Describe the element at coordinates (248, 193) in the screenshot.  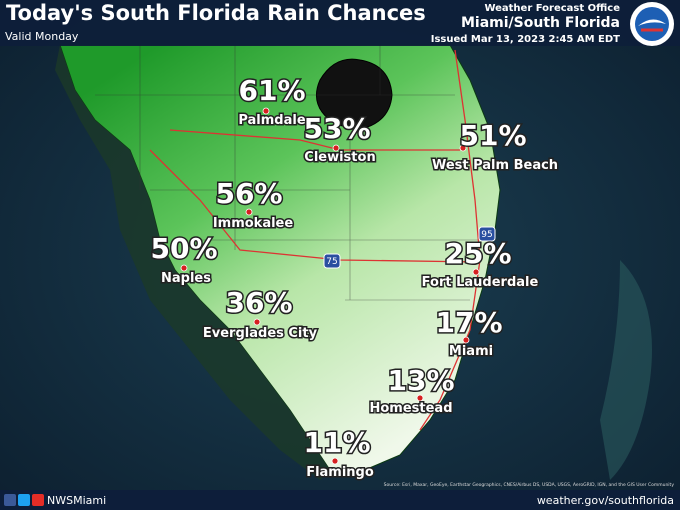
I see `rain-chance: 56%` at that location.